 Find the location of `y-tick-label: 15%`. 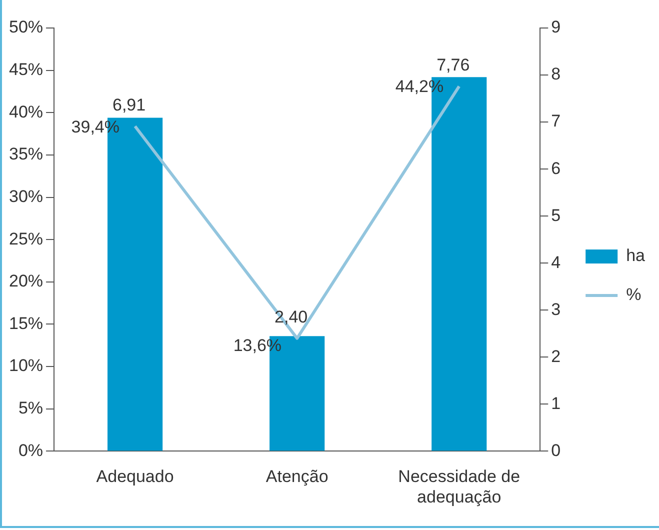

y-tick-label: 15% is located at coordinates (26, 323).